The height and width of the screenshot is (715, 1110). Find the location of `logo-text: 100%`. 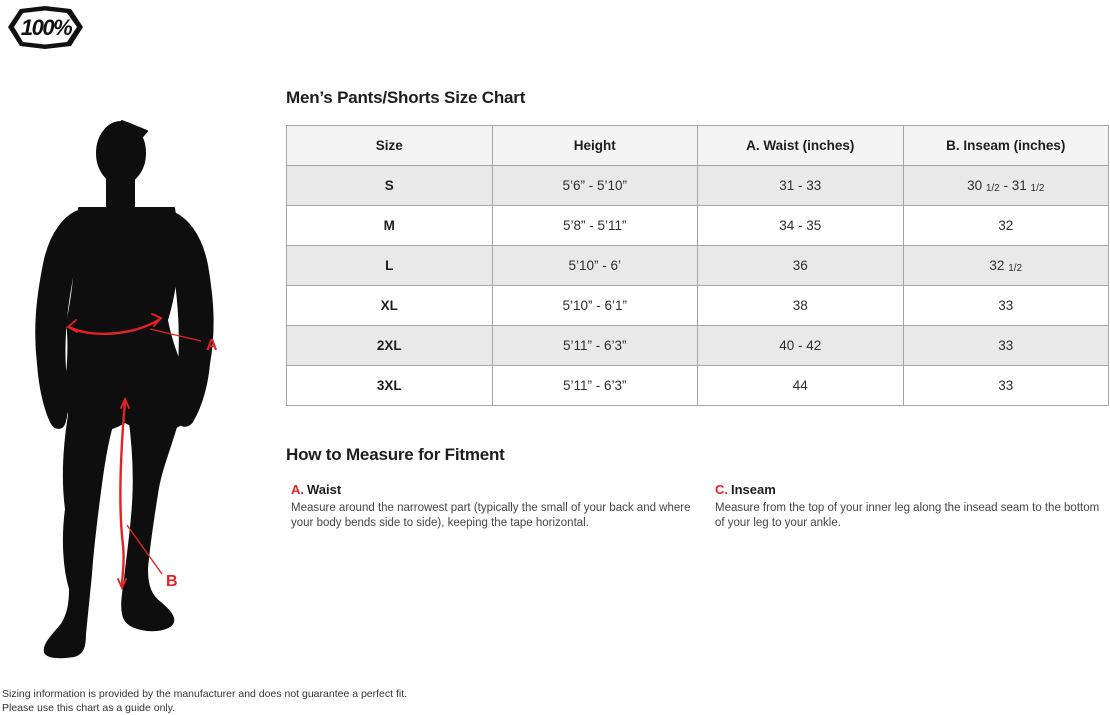

logo-text: 100% is located at coordinates (46, 27).